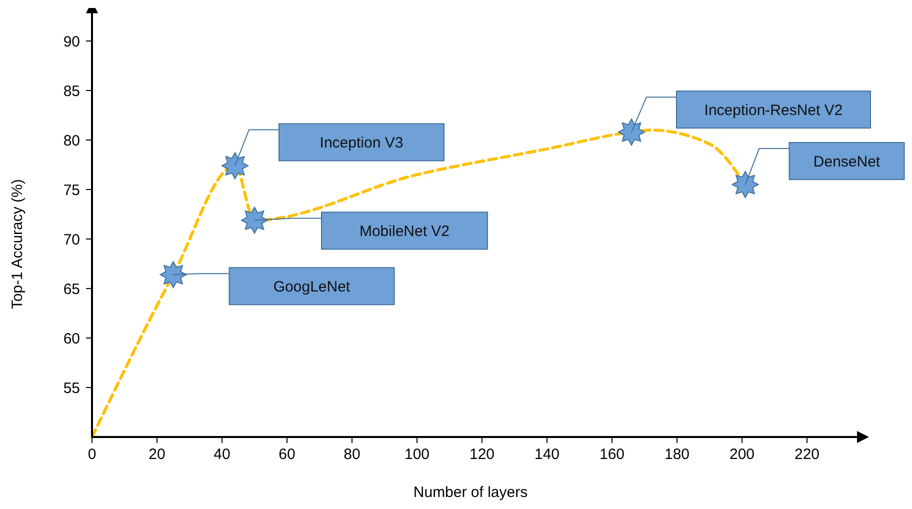 The image size is (912, 509). Describe the element at coordinates (547, 454) in the screenshot. I see `x-tick-label: 140` at that location.